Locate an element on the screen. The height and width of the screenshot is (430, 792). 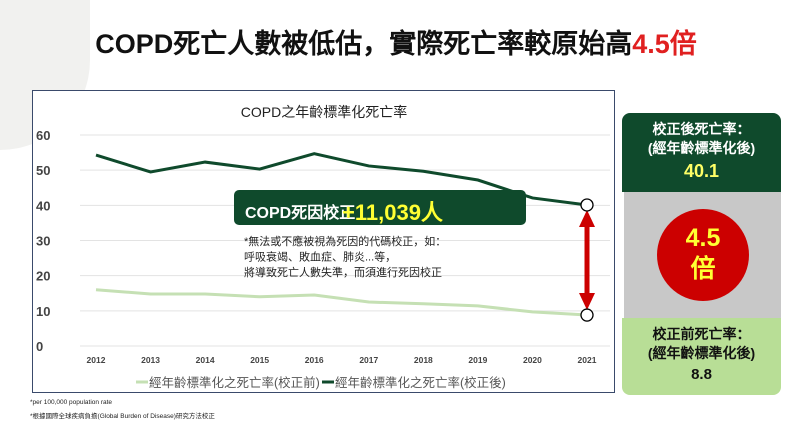
ratio-number: 4.5 is located at coordinates (703, 238).